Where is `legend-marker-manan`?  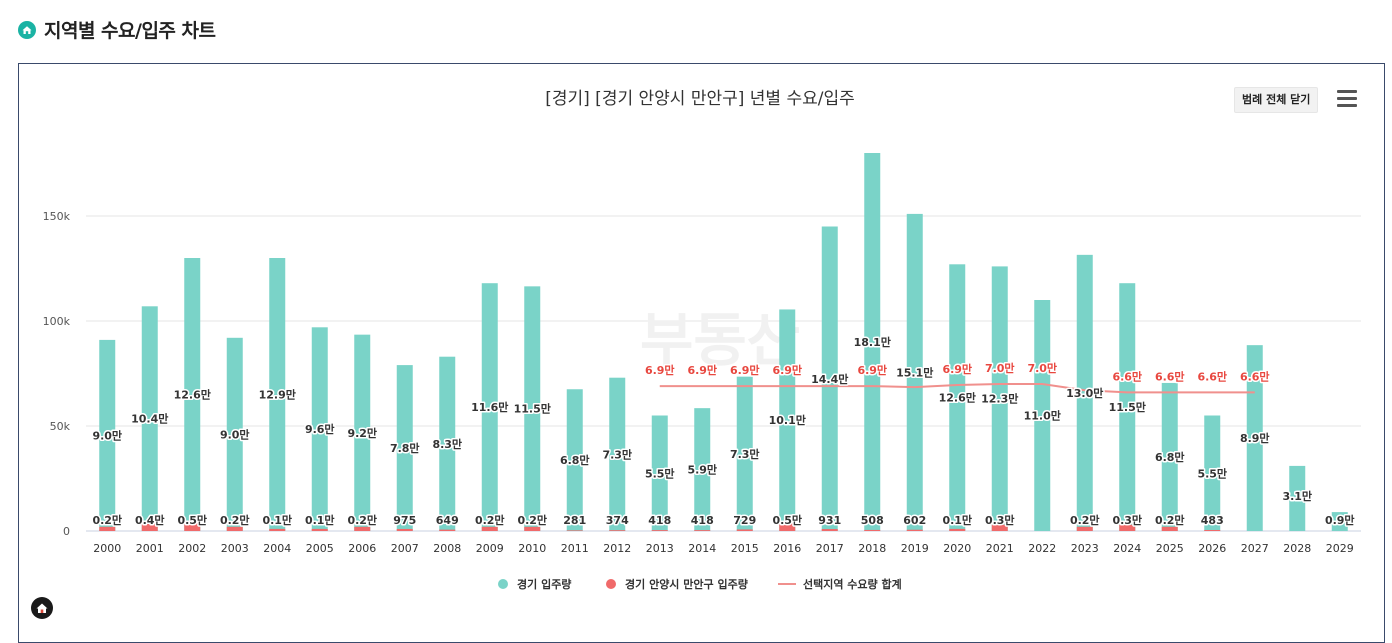 legend-marker-manan is located at coordinates (611, 584).